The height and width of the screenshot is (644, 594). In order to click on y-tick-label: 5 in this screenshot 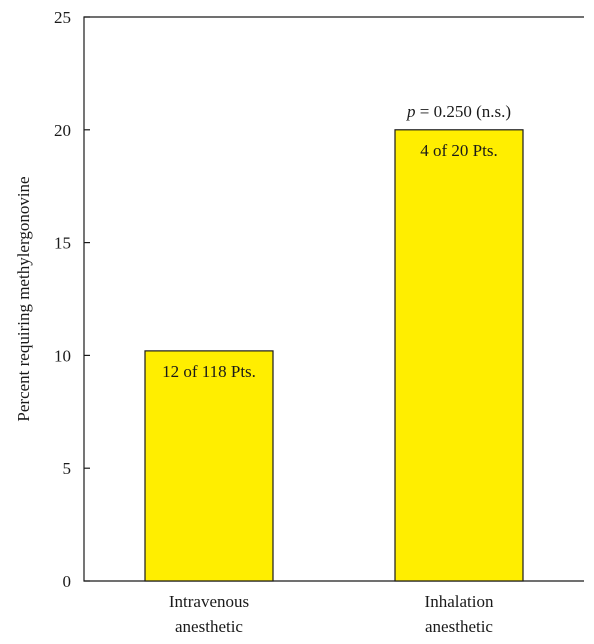, I will do `click(67, 468)`.